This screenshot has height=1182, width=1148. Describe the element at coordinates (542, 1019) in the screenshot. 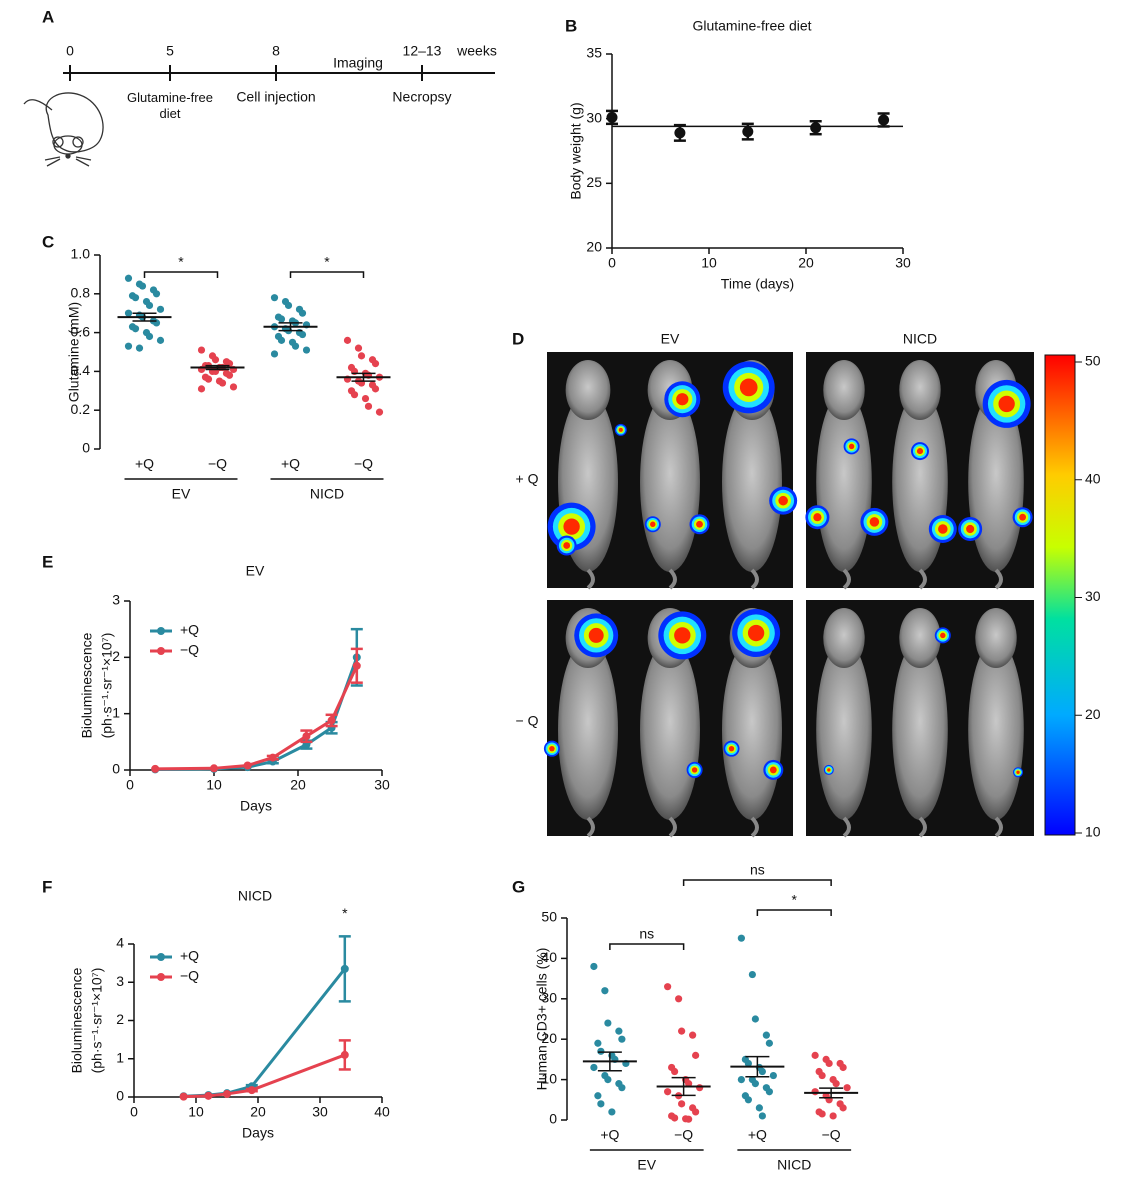

I see `y-axis-label: Human CD3+ cells (%)` at that location.